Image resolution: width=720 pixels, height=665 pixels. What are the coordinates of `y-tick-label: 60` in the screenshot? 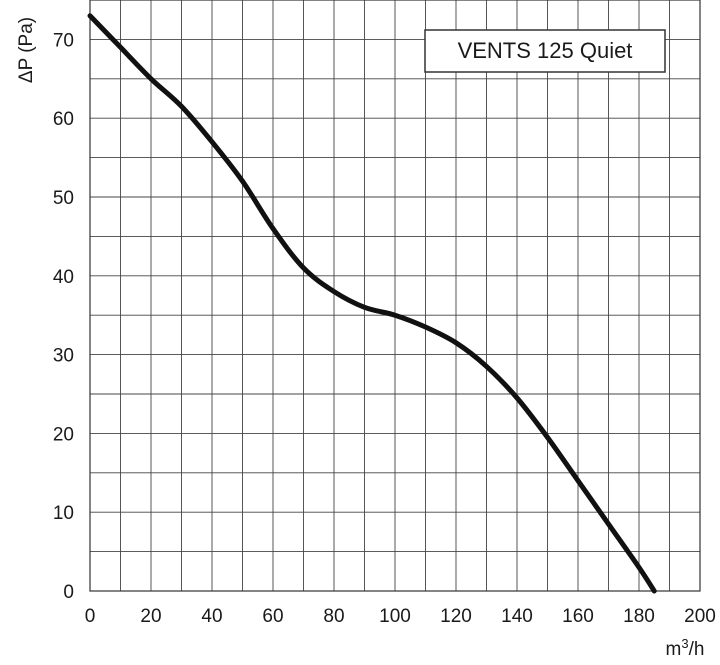 It's located at (63, 119).